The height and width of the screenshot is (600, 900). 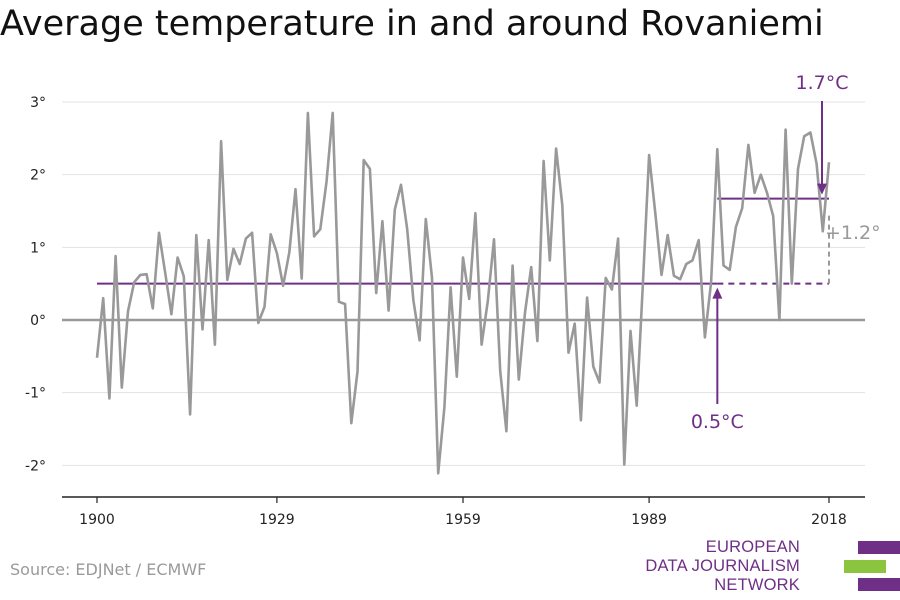 What do you see at coordinates (38, 248) in the screenshot?
I see `y-tick-label-2: 1°` at bounding box center [38, 248].